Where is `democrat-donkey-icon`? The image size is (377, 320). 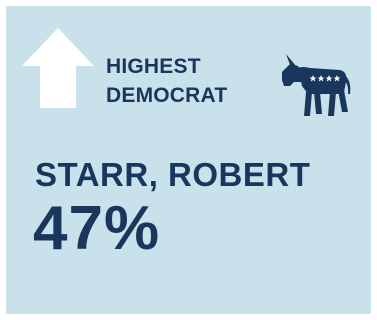 democrat-donkey-icon is located at coordinates (316, 85).